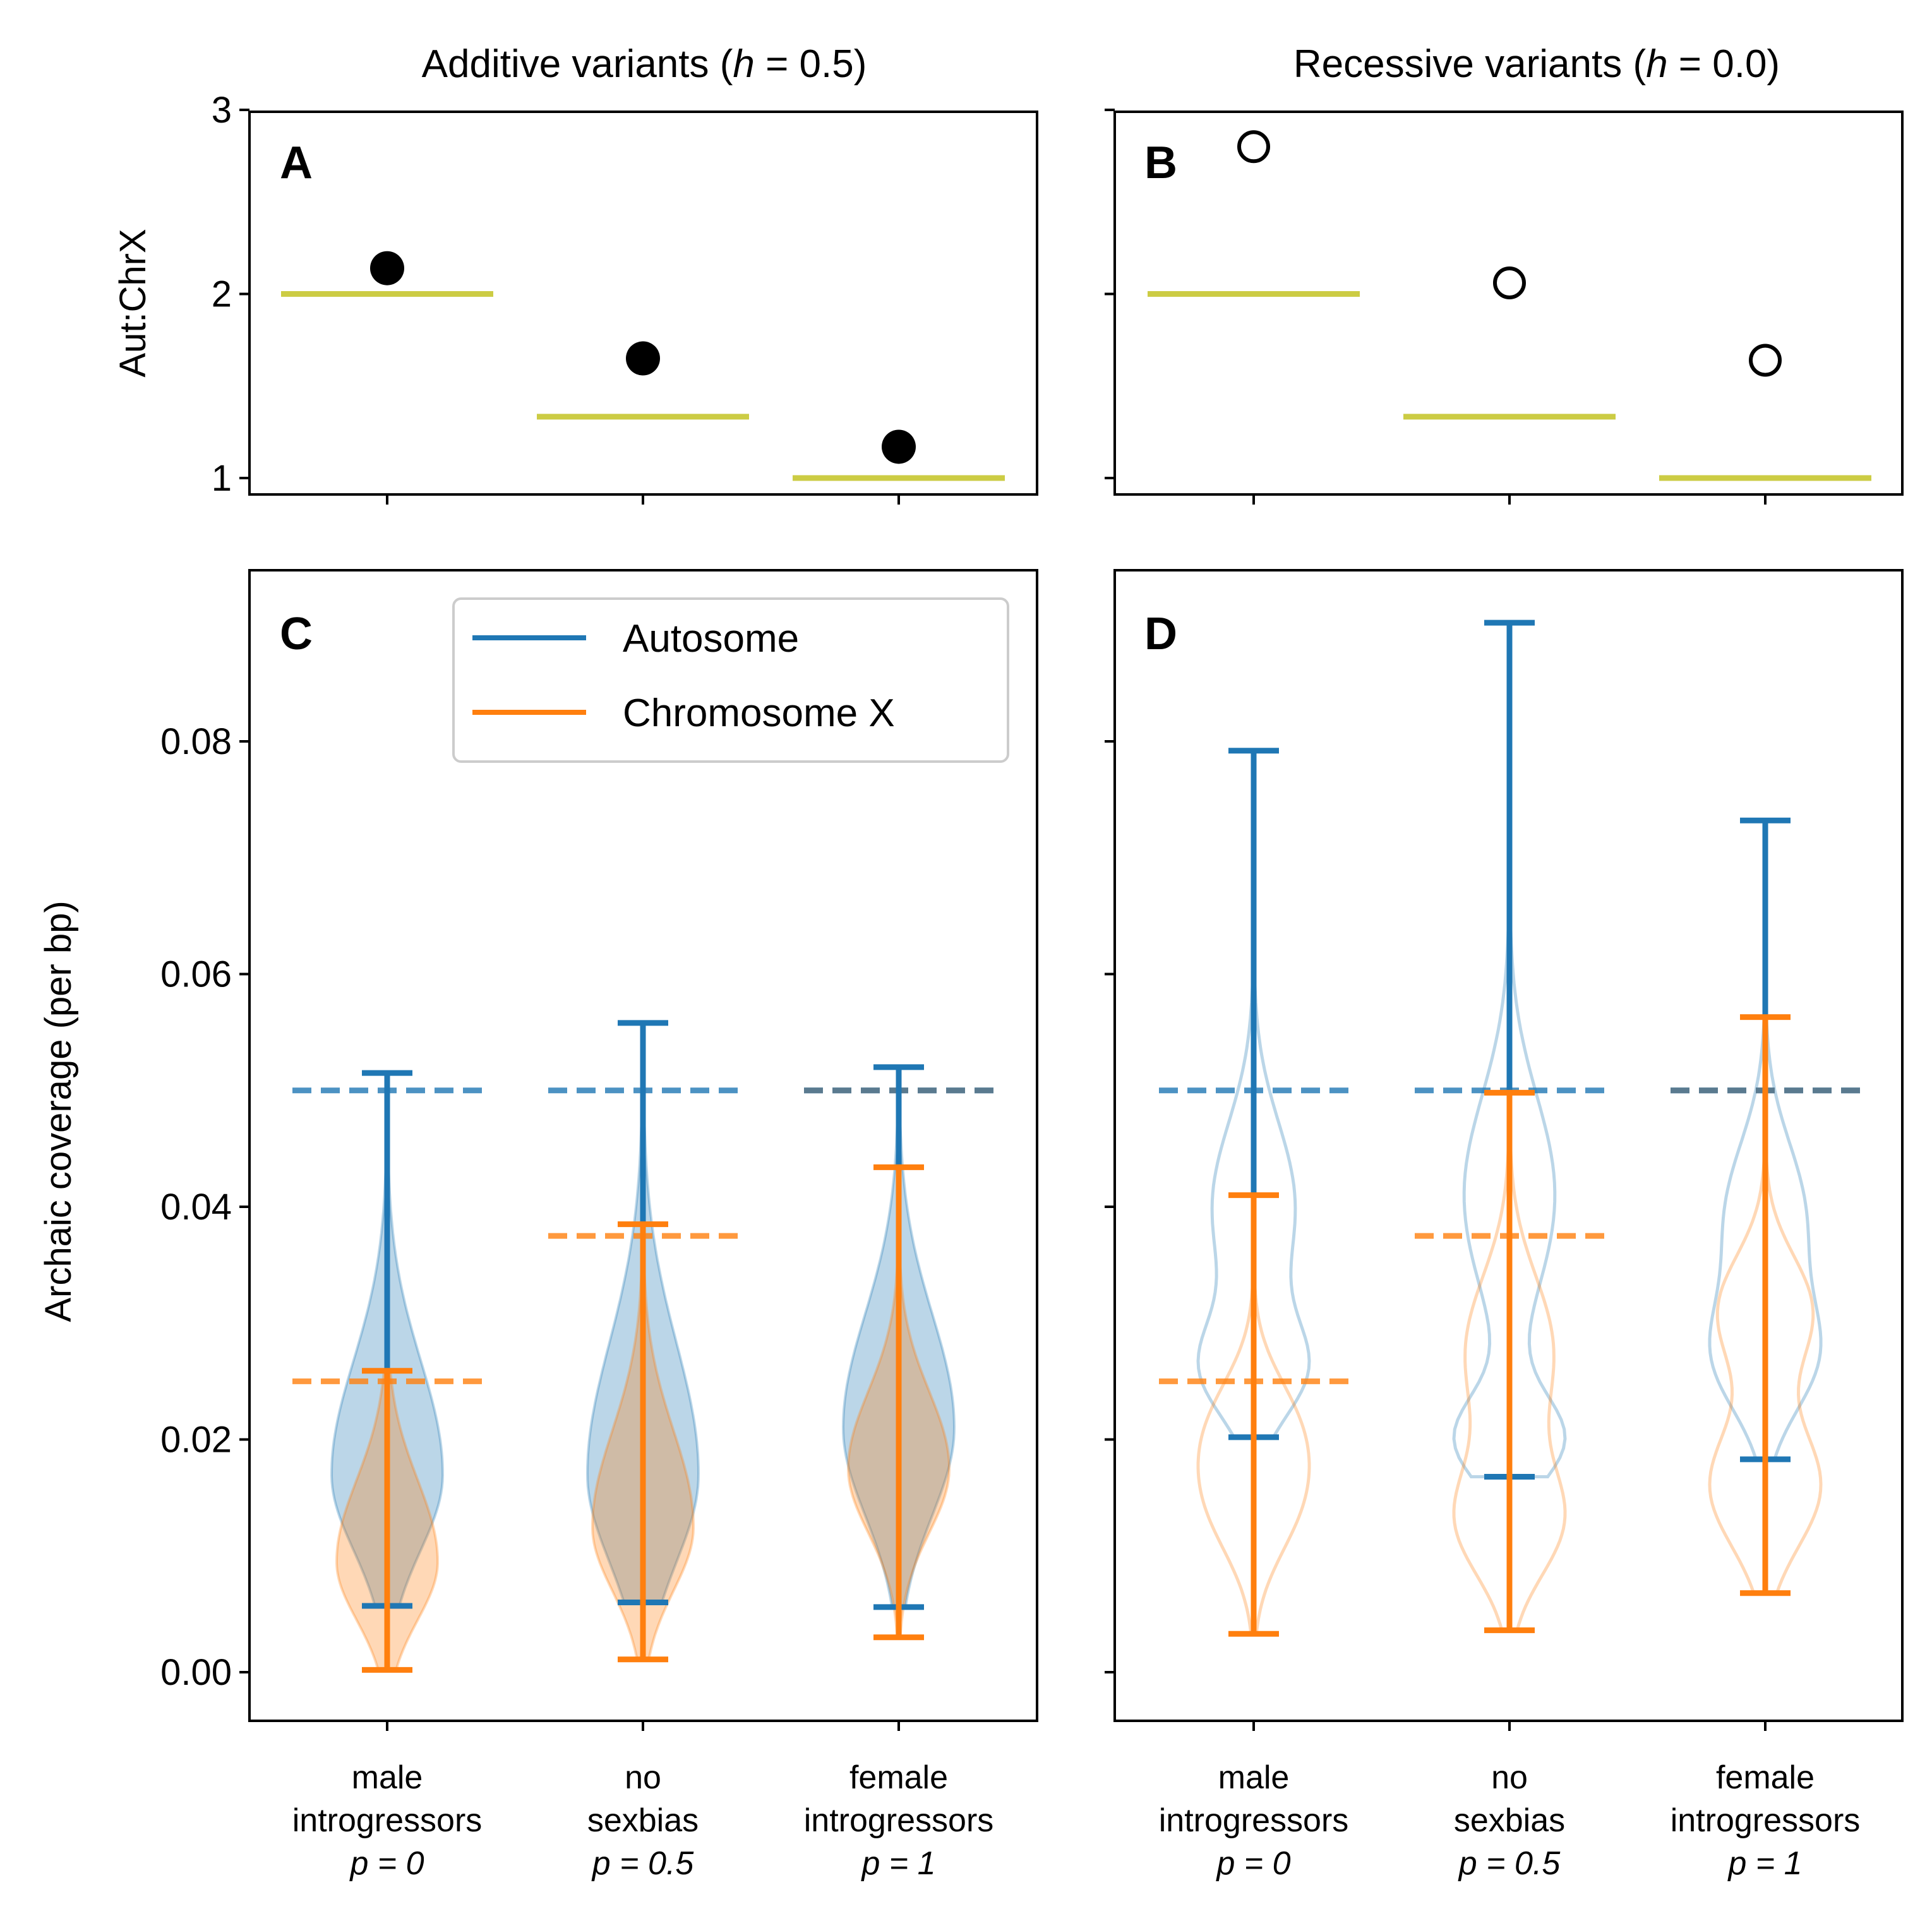 This screenshot has width=1932, height=1921. I want to click on cat-label-d-2-line2: introgressors, so click(1766, 1820).